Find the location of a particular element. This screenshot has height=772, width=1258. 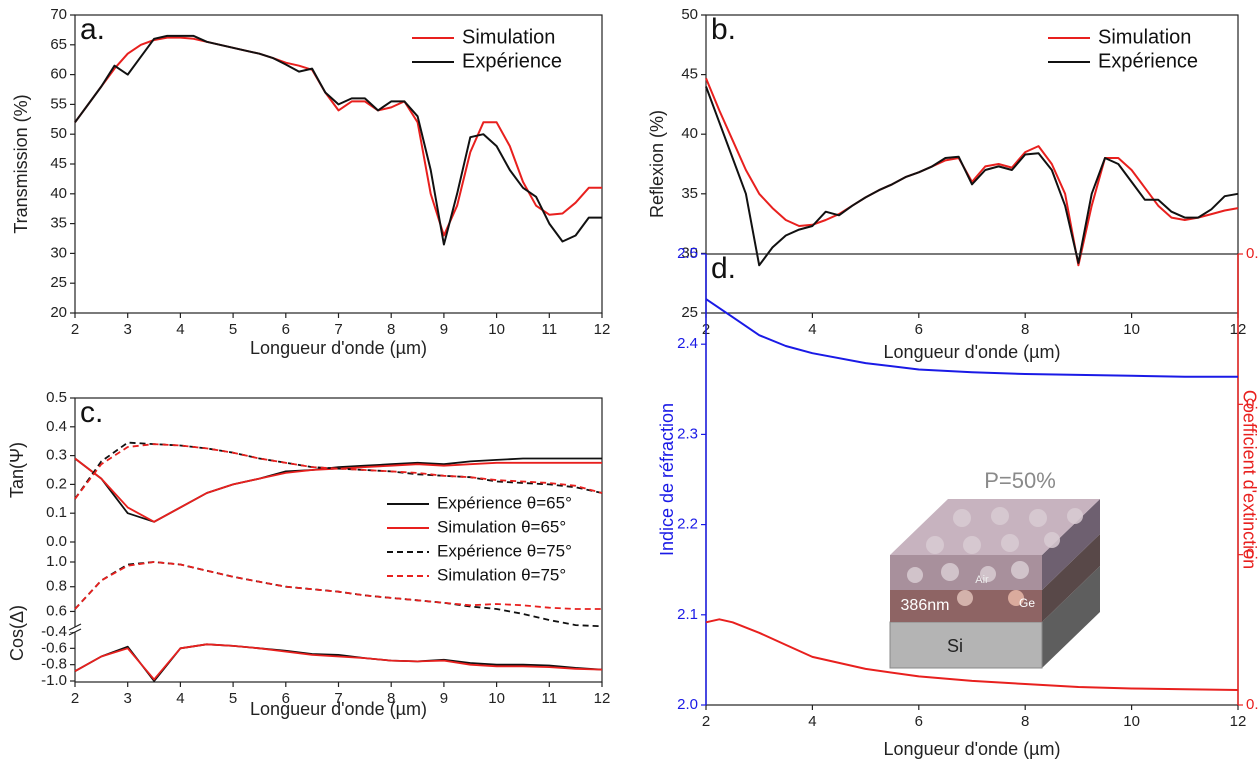

axis-break is located at coordinates (75, 627).